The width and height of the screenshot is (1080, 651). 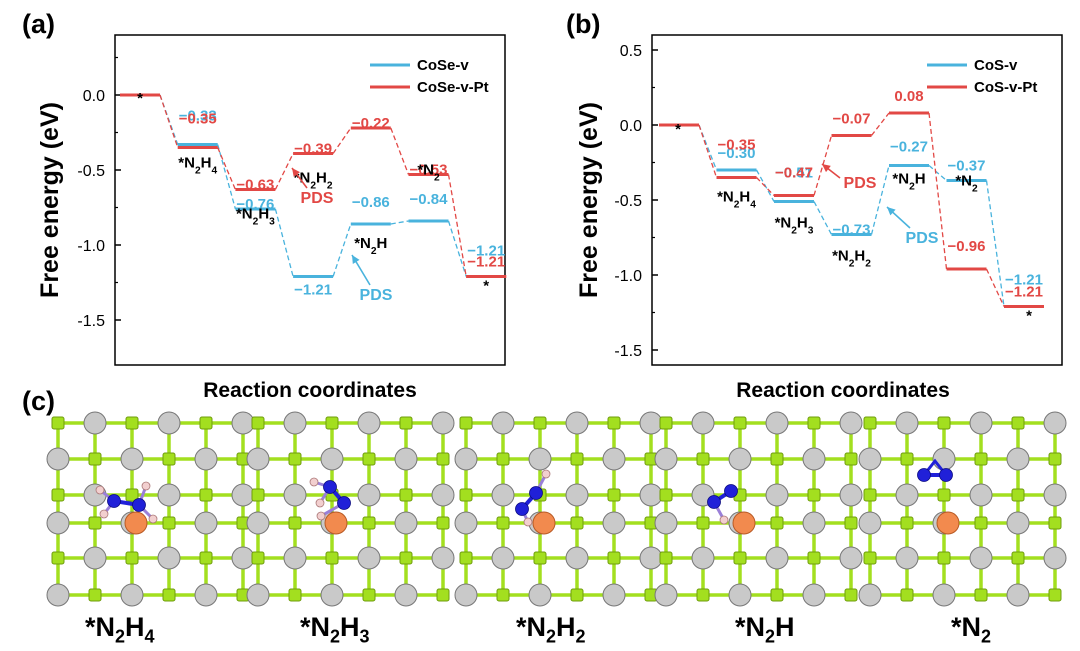 I want to click on legend-label: CoS-v, so click(x=996, y=65).